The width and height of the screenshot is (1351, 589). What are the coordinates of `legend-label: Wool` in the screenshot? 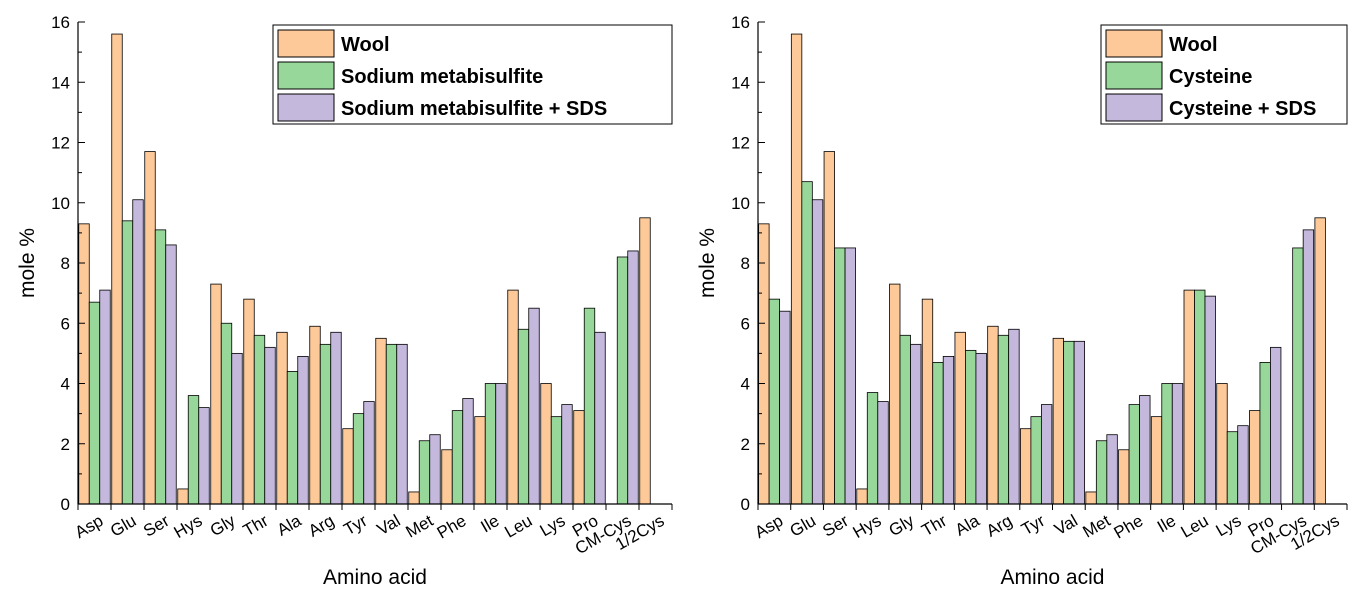 It's located at (1193, 45).